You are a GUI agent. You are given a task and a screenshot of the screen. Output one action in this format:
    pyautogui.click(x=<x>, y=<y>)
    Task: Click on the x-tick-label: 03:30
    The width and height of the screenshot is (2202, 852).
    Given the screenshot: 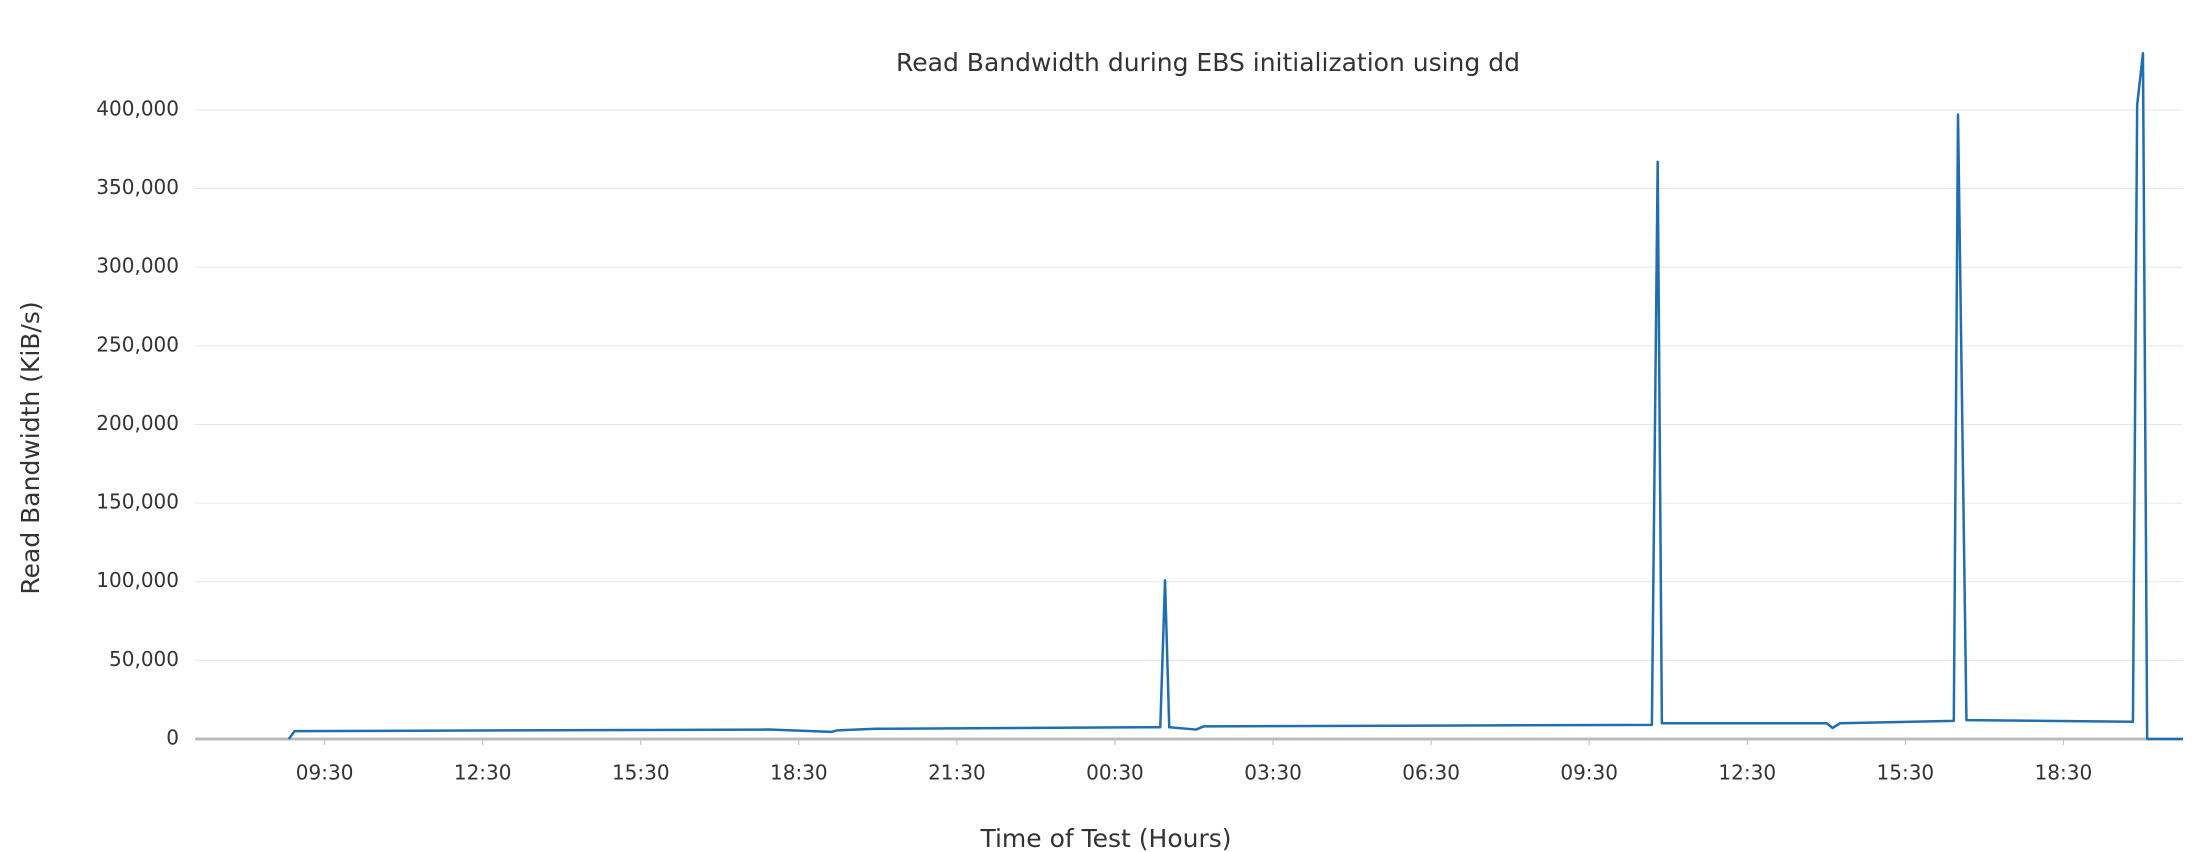 What is the action you would take?
    pyautogui.click(x=1273, y=773)
    